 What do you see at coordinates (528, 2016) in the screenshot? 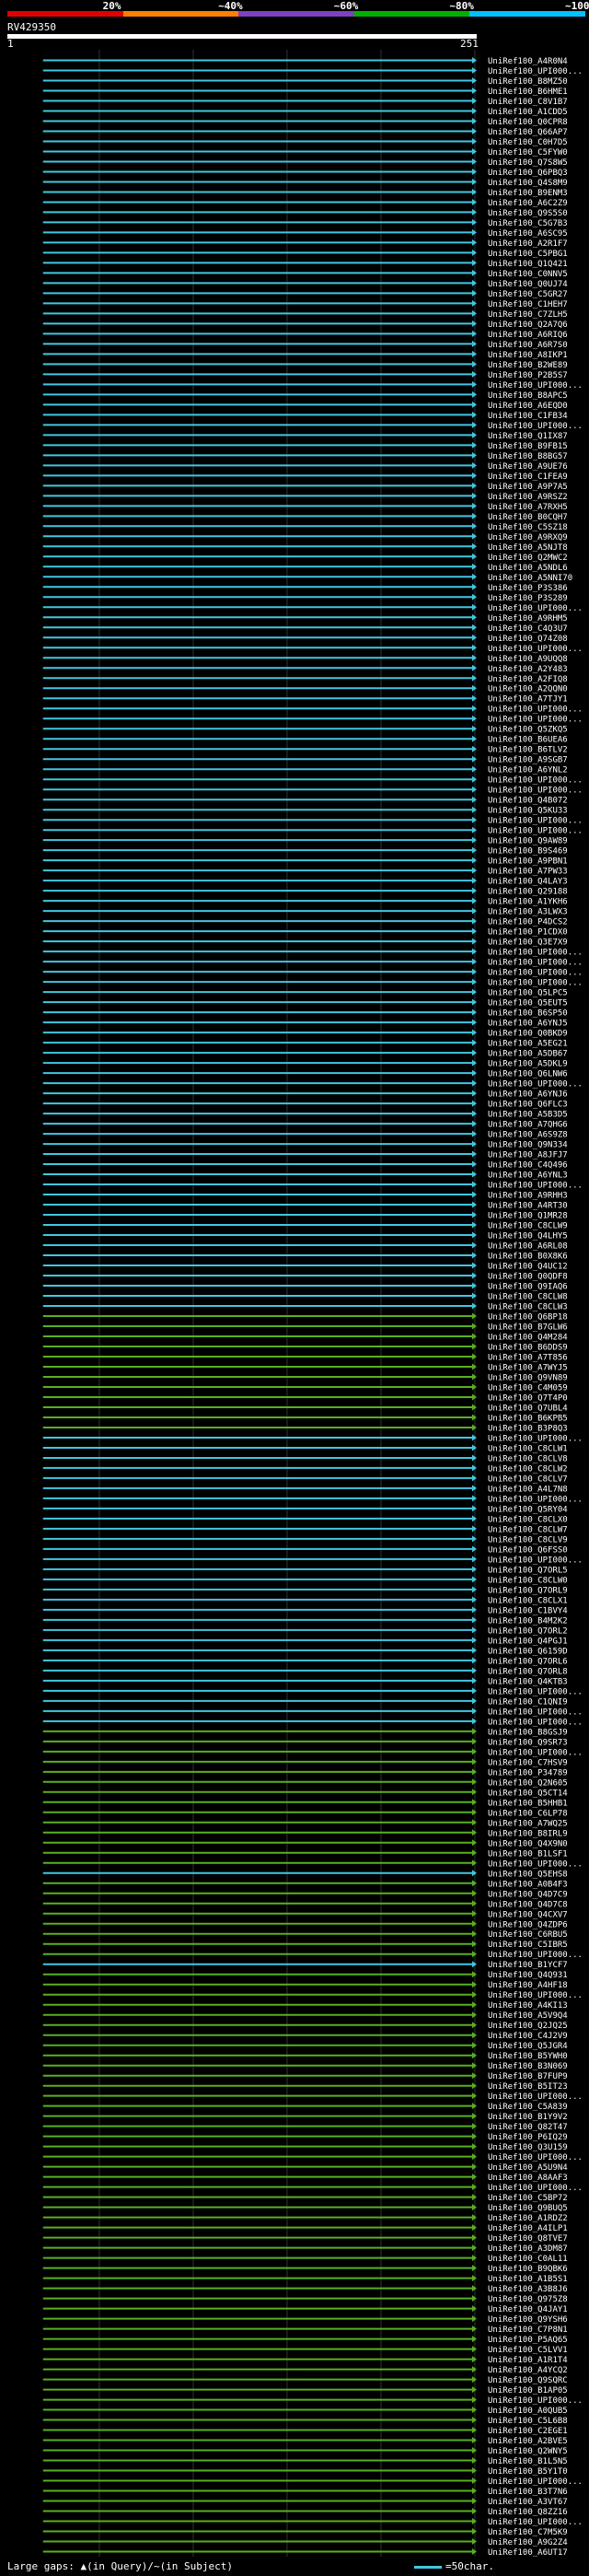
I see `hit-label: UniRef100_A5V9Q4` at bounding box center [528, 2016].